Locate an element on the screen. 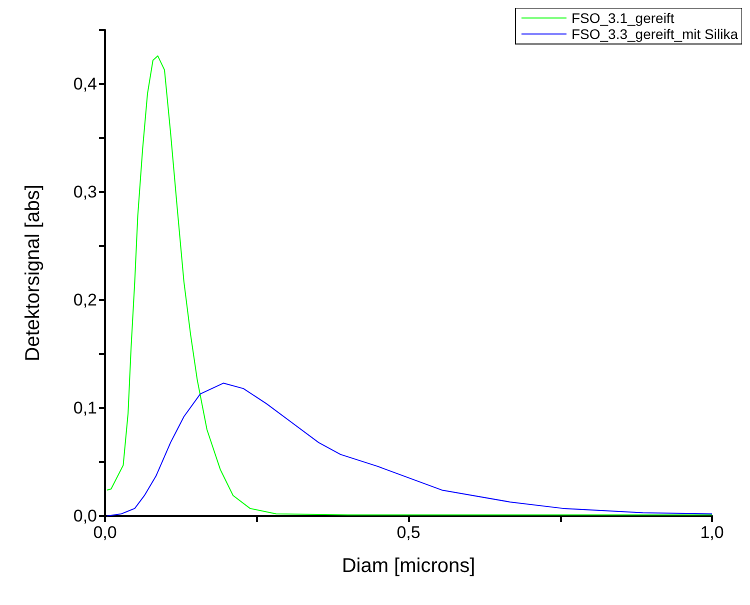 The height and width of the screenshot is (605, 750). y-tick-label: 0,4 is located at coordinates (85, 84).